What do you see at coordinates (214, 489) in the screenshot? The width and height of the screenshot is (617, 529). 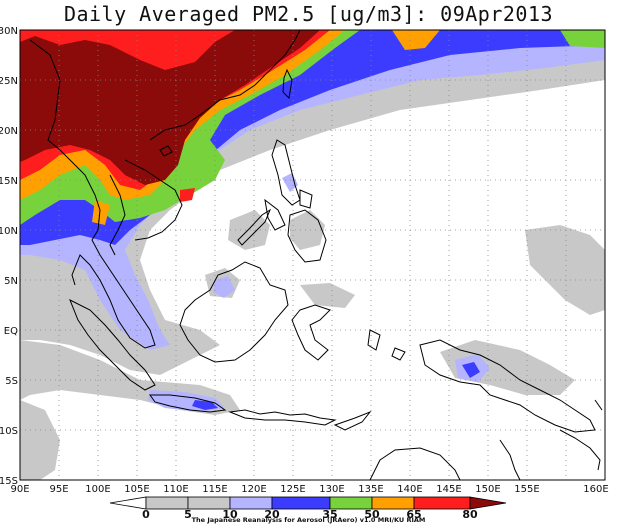 I see `lon-label: 115E` at bounding box center [214, 489].